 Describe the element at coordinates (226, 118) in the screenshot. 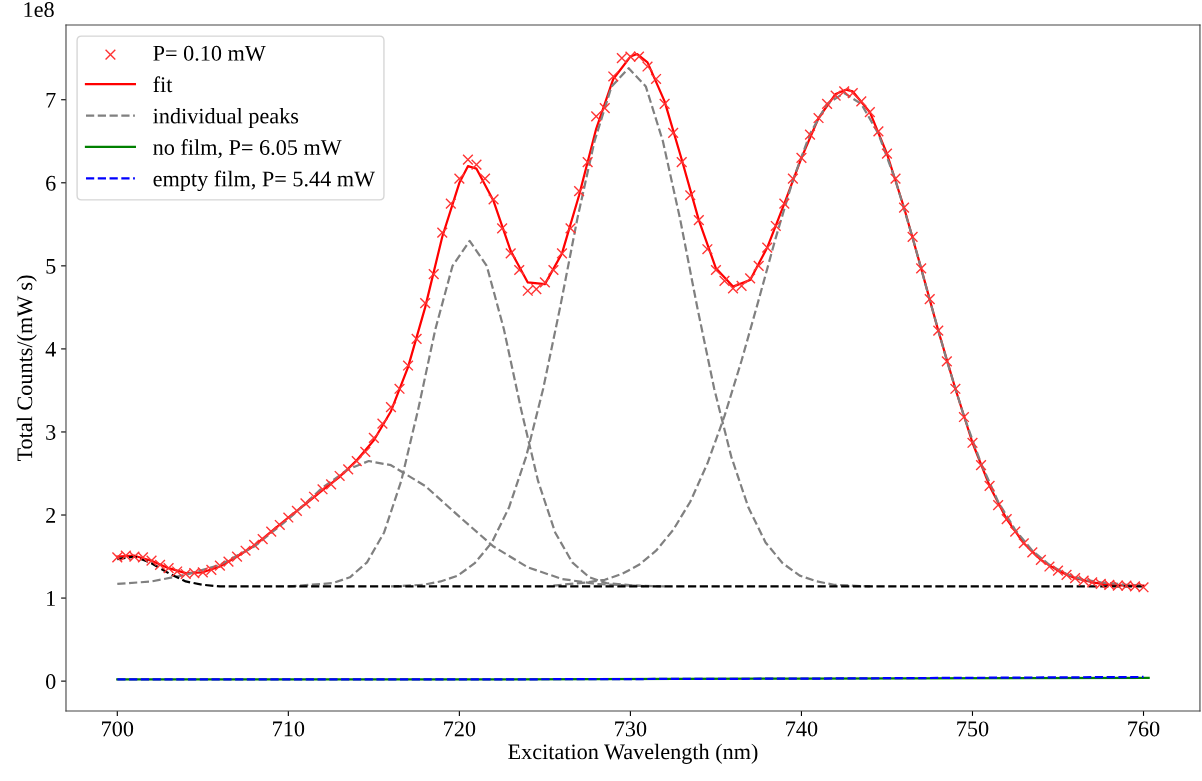

I see `legend-label: individual peaks` at that location.